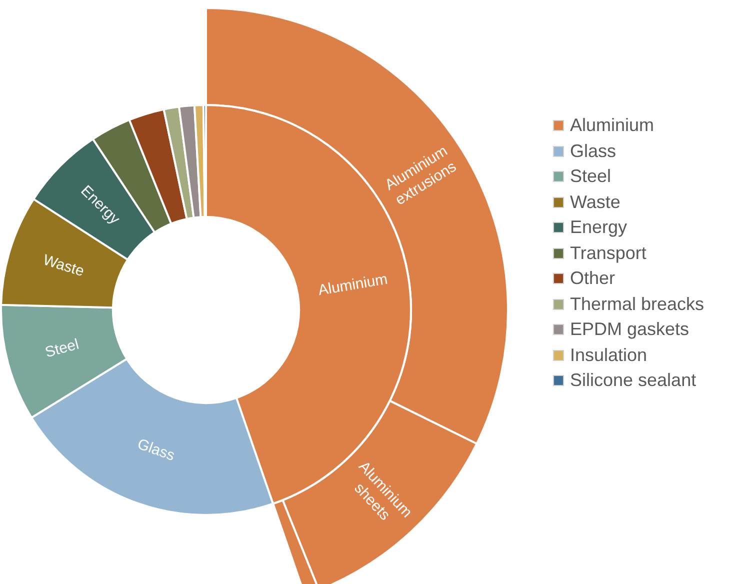 The width and height of the screenshot is (745, 584). I want to click on slice-label: Waste, so click(63, 266).